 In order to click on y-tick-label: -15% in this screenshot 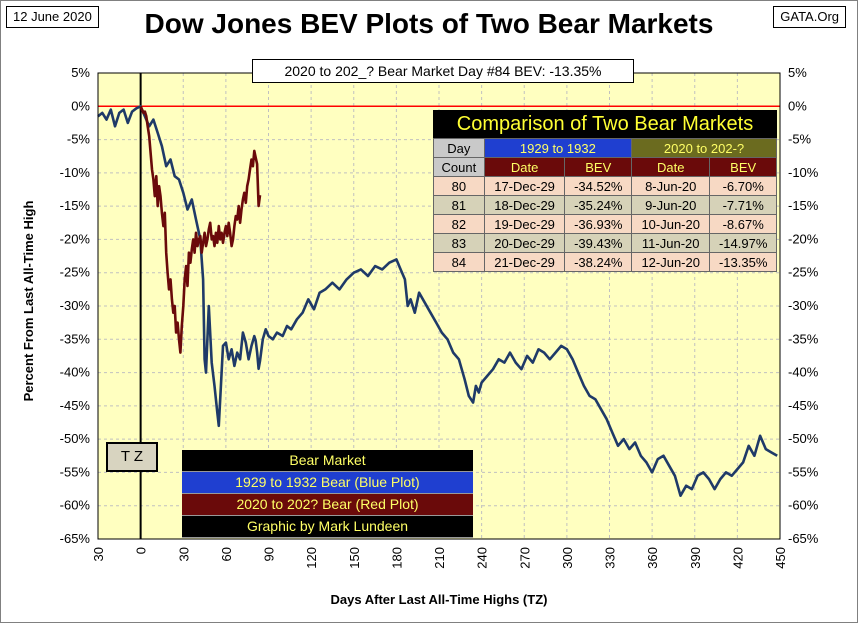, I will do `click(75, 205)`.